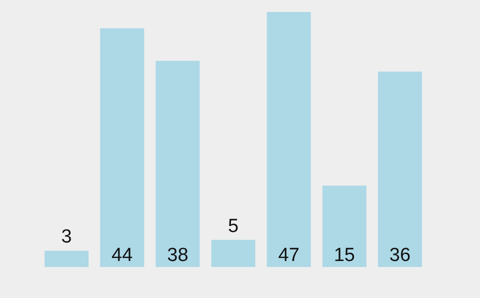 This screenshot has height=298, width=480. What do you see at coordinates (400, 255) in the screenshot?
I see `data-label: 36` at bounding box center [400, 255].